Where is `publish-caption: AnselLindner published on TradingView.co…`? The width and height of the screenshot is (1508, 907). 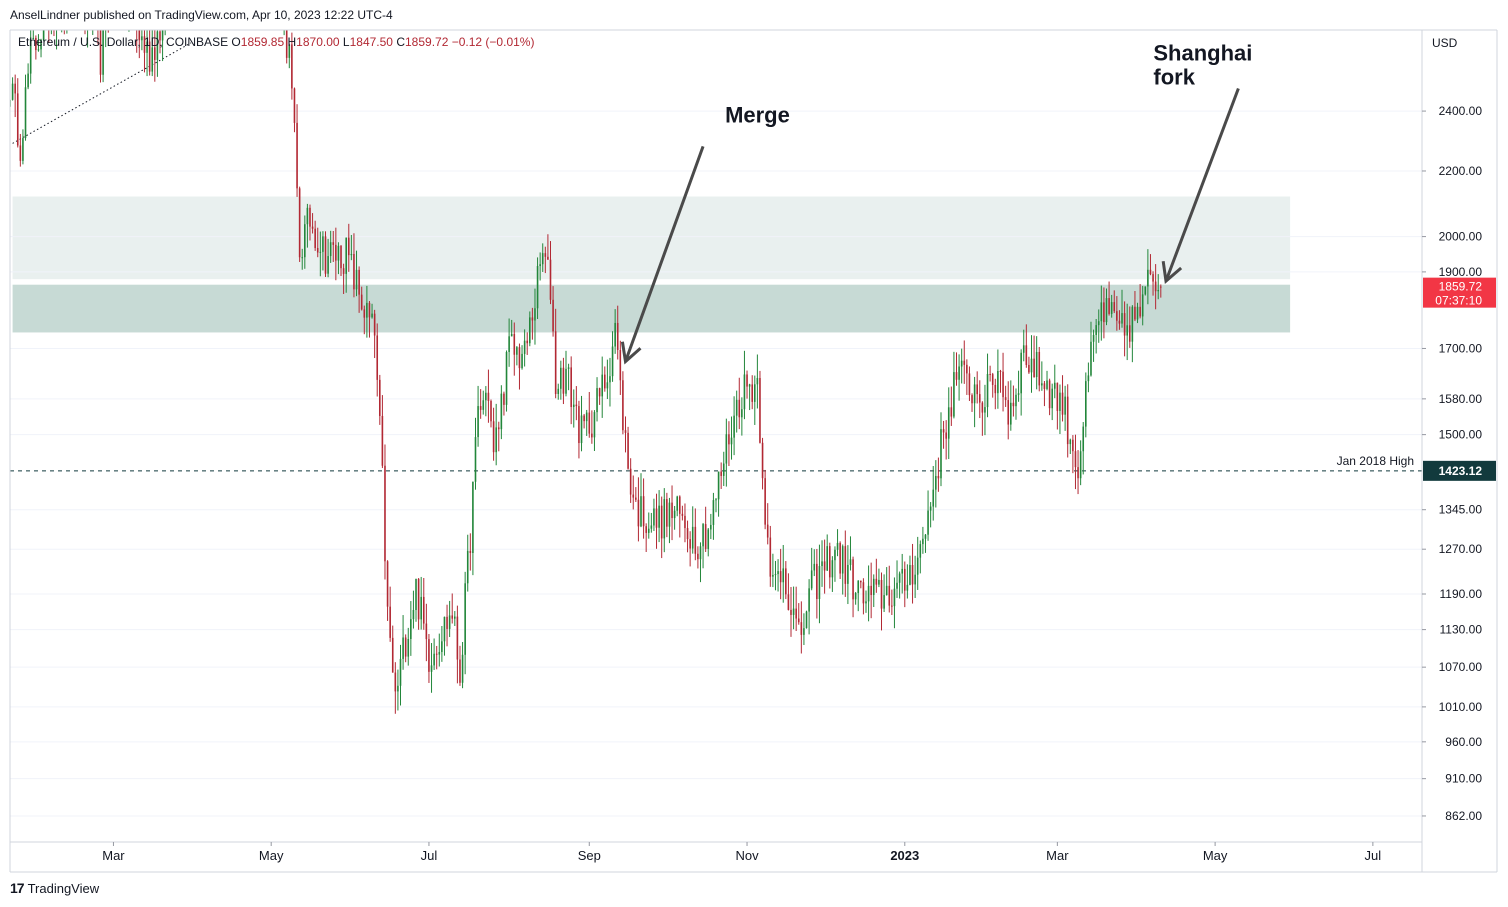
publish-caption: AnselLindner published on TradingView.co… is located at coordinates (201, 15).